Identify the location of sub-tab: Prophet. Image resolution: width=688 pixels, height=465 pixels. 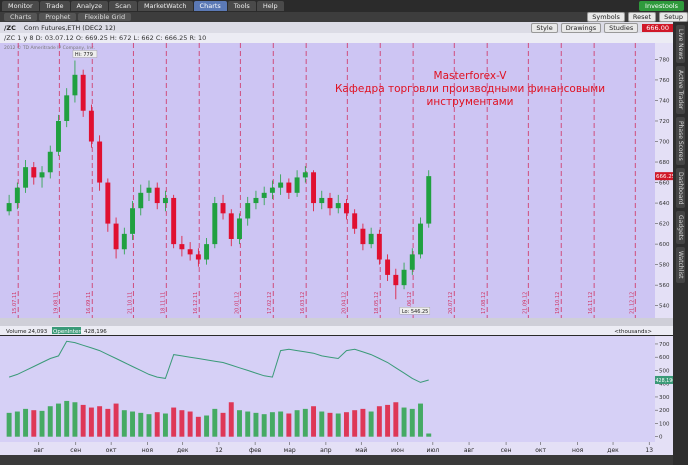
(58, 17).